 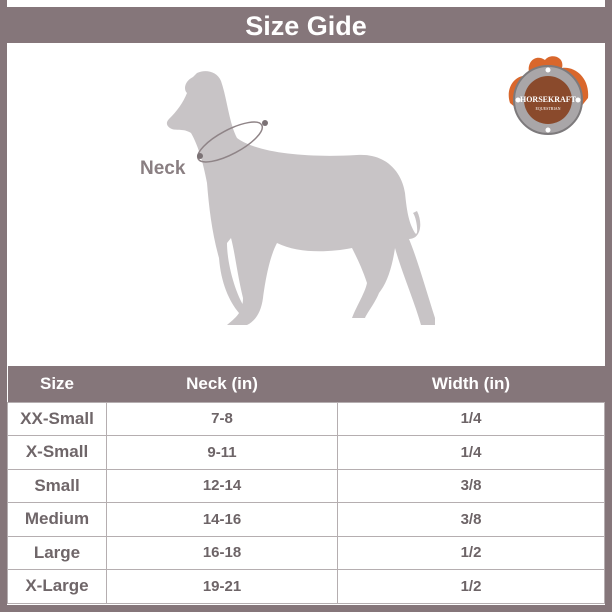 What do you see at coordinates (222, 418) in the screenshot?
I see `cell-neck: 7-8` at bounding box center [222, 418].